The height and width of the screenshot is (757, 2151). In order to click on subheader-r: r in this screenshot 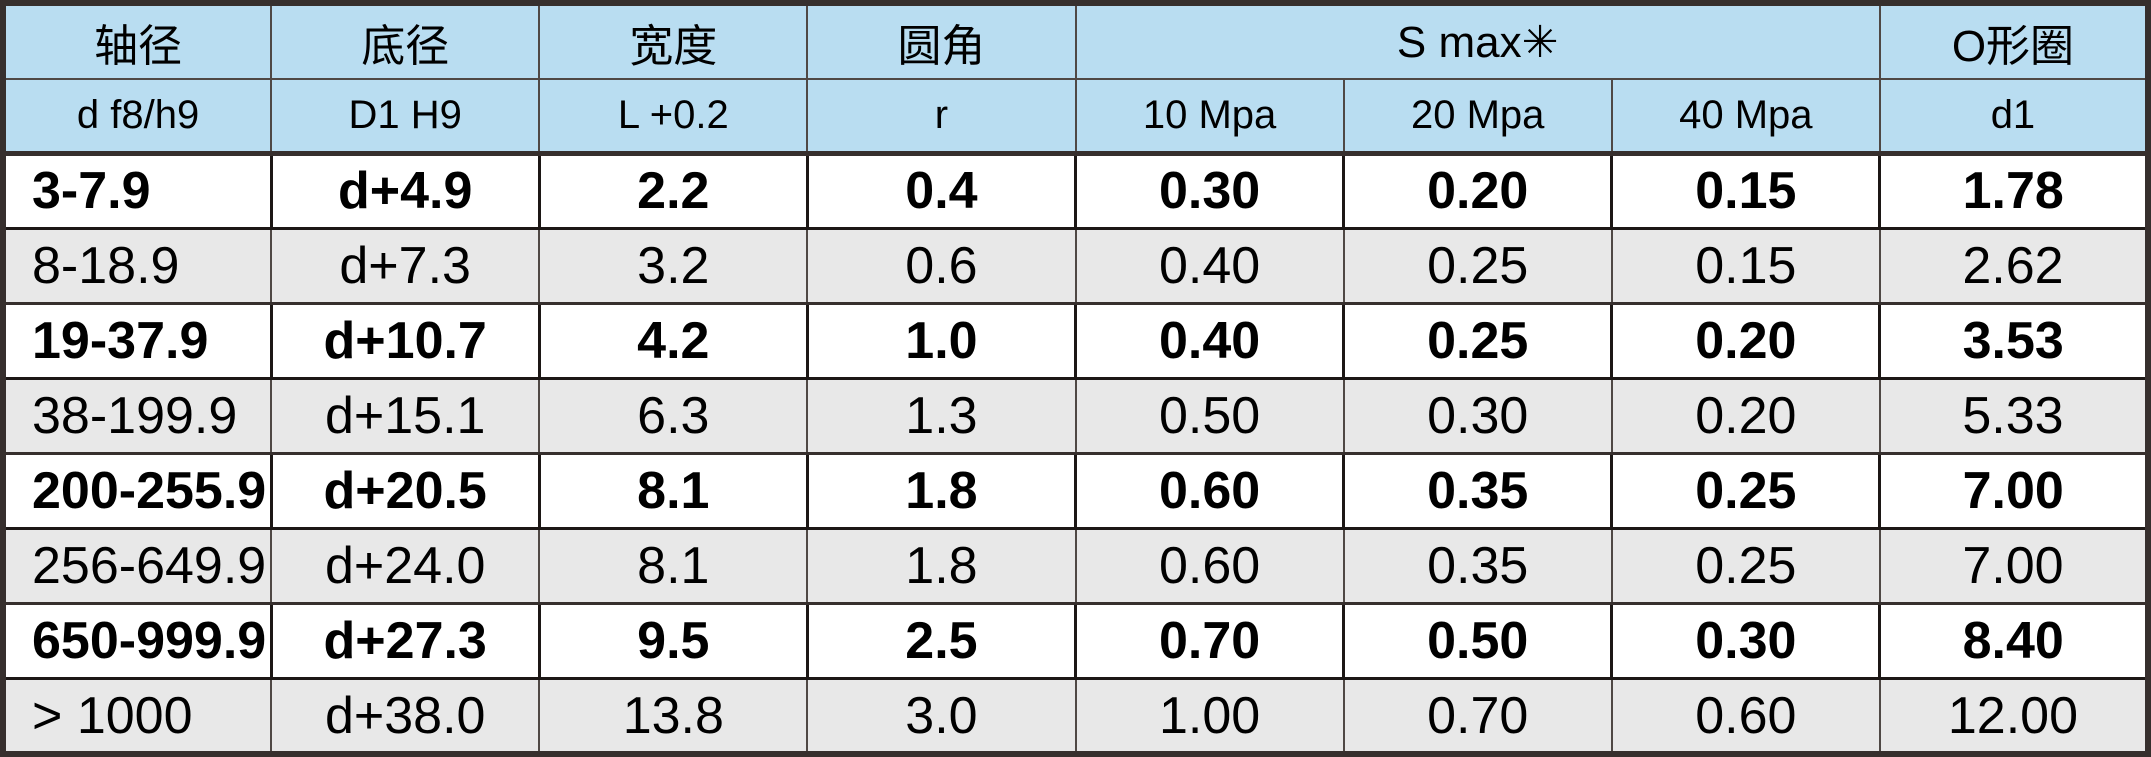, I will do `click(941, 117)`.